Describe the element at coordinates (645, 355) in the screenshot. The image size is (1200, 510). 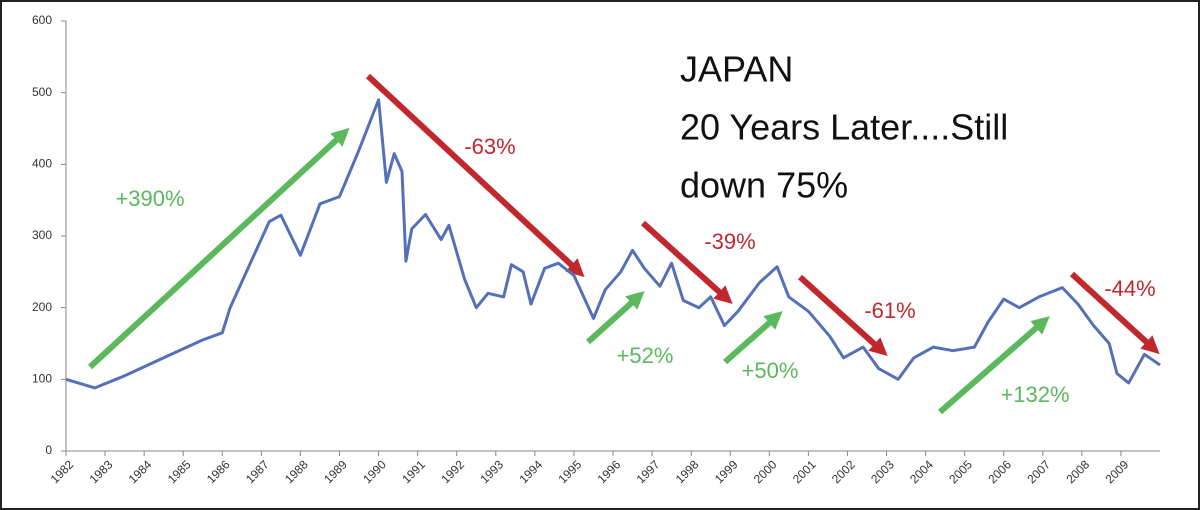
I see `annotation: +52%` at that location.